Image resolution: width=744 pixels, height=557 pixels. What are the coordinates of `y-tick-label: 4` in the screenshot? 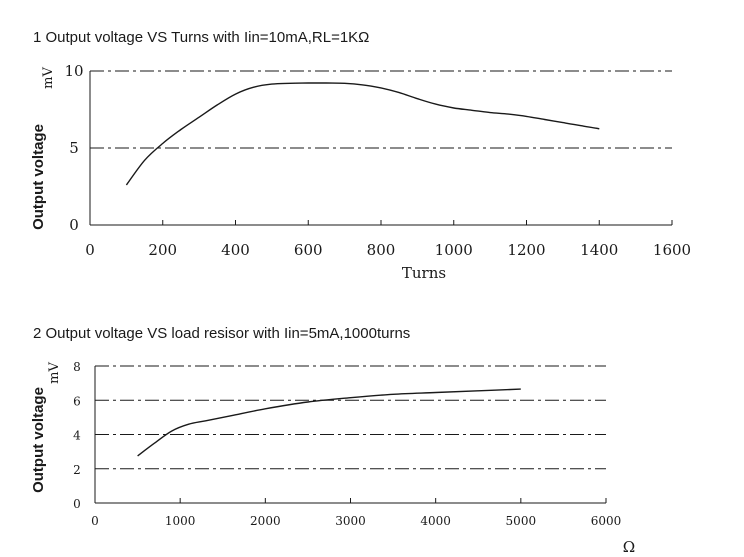 It's located at (77, 436).